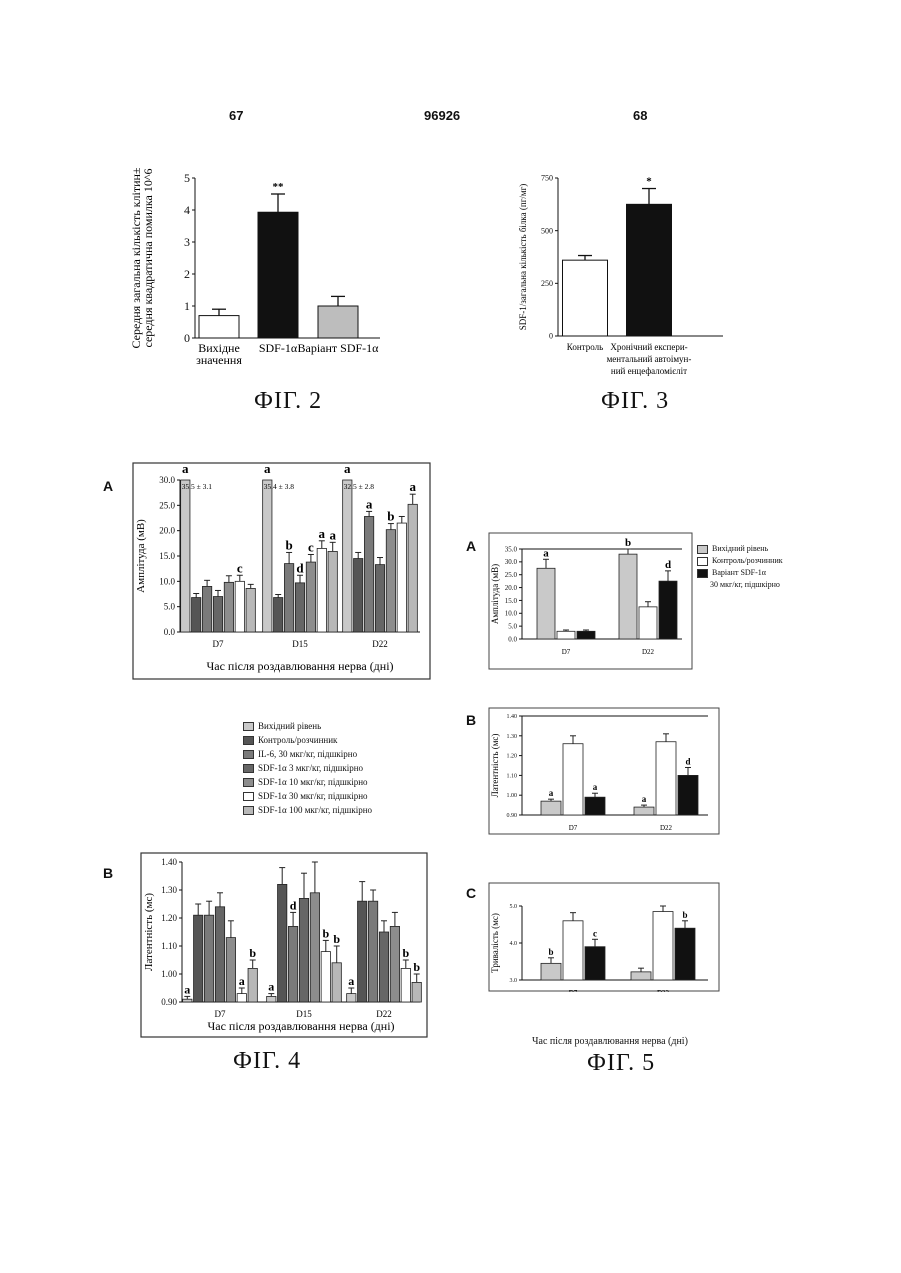  I want to click on fig5a-significance-letter: d, so click(668, 565).